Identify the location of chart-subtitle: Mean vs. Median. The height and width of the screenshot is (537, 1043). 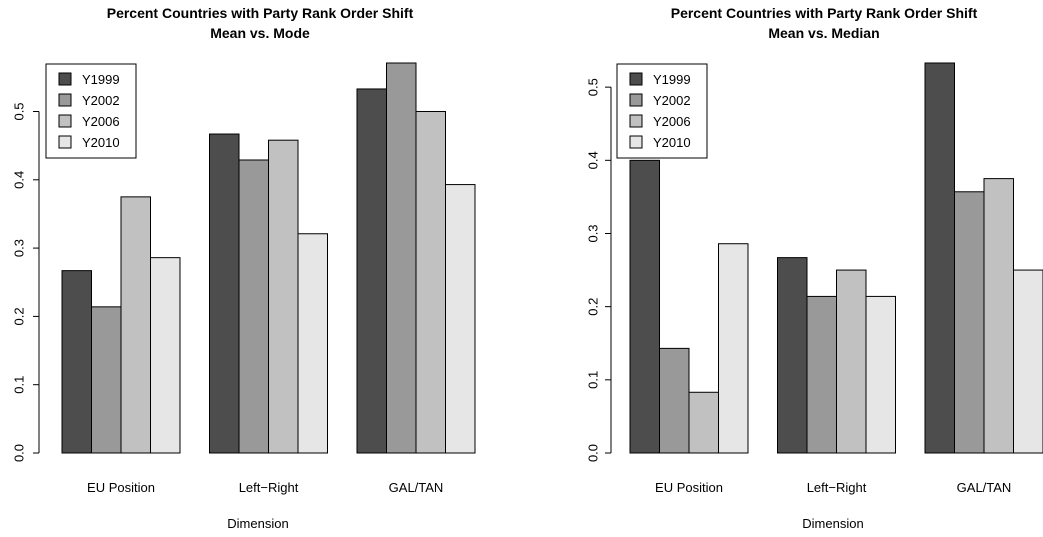
(823, 33).